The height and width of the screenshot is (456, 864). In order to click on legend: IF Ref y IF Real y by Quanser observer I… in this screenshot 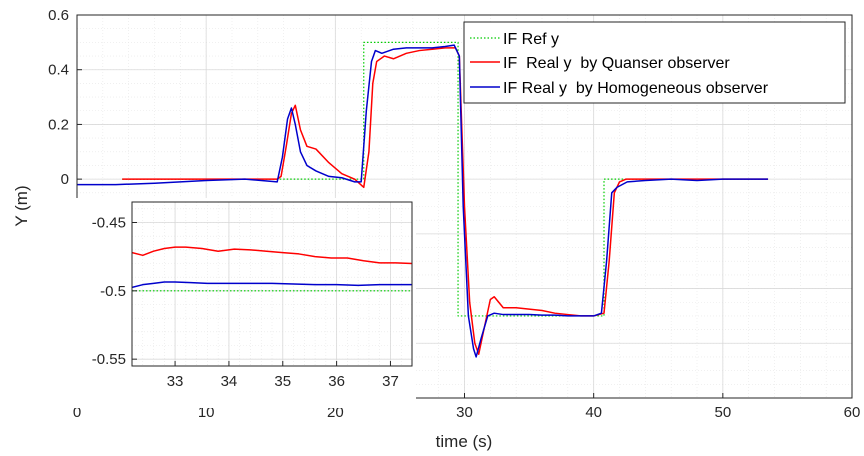, I will do `click(654, 62)`.